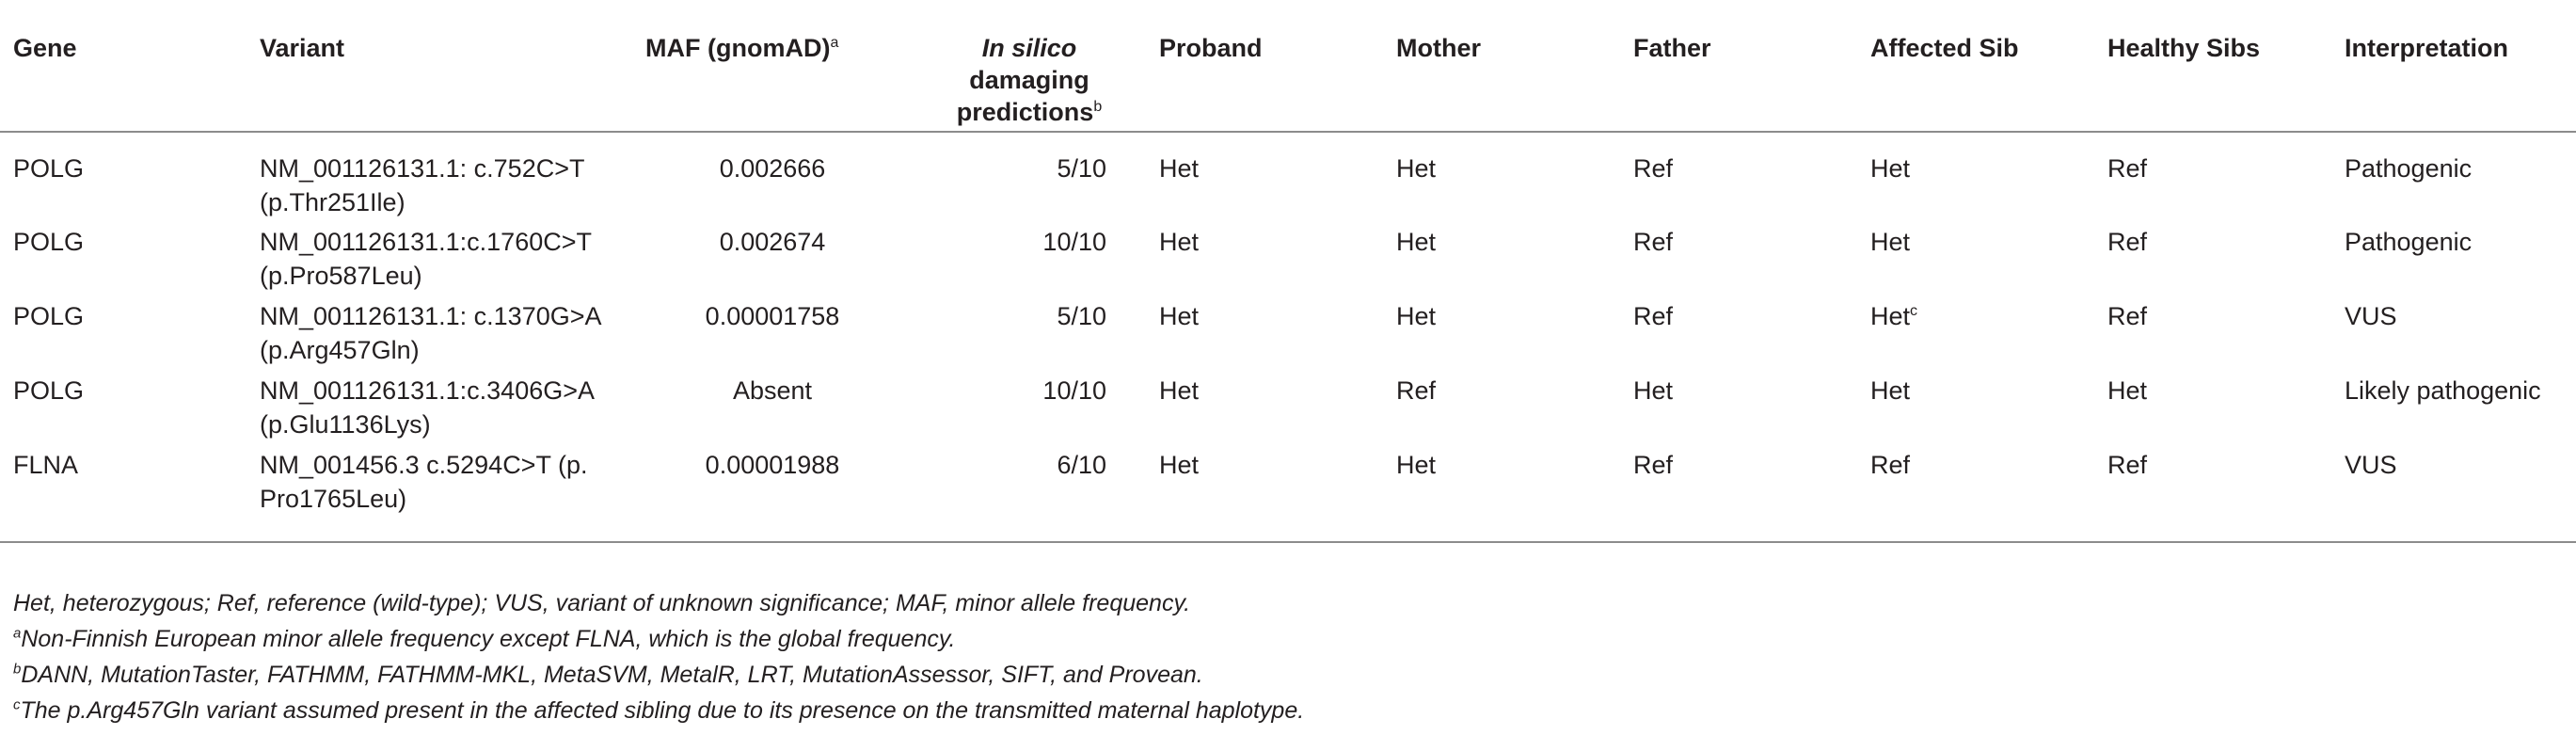 Image resolution: width=2576 pixels, height=735 pixels. I want to click on cell-maf: 0.002666, so click(773, 168).